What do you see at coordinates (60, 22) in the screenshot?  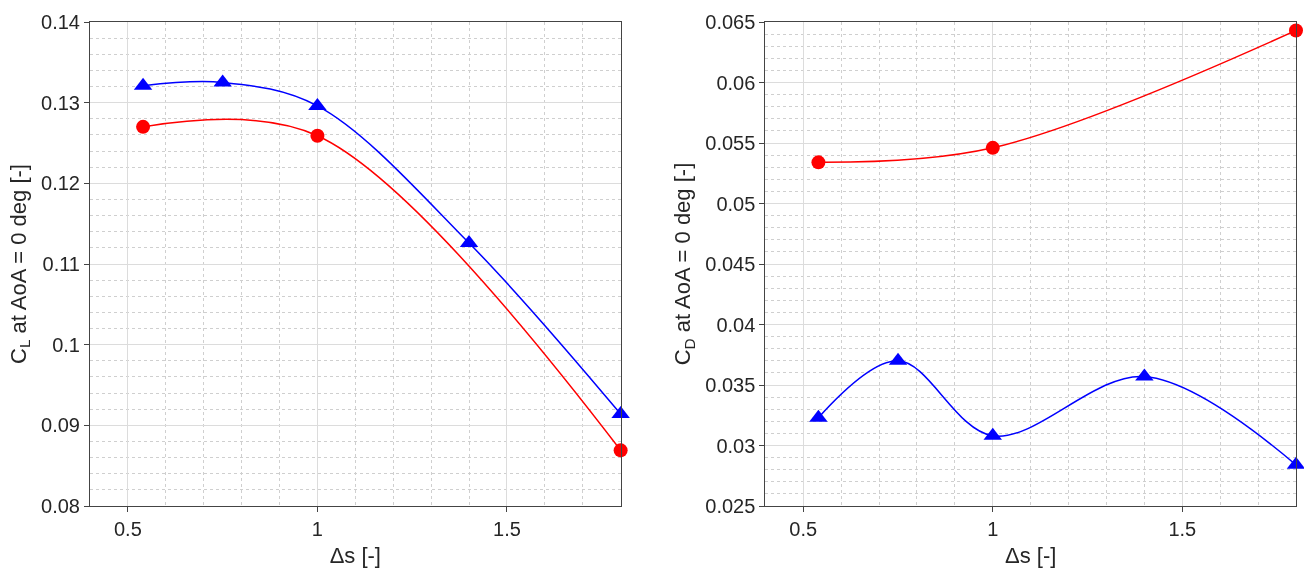 I see `y-tick-label: 0.14` at bounding box center [60, 22].